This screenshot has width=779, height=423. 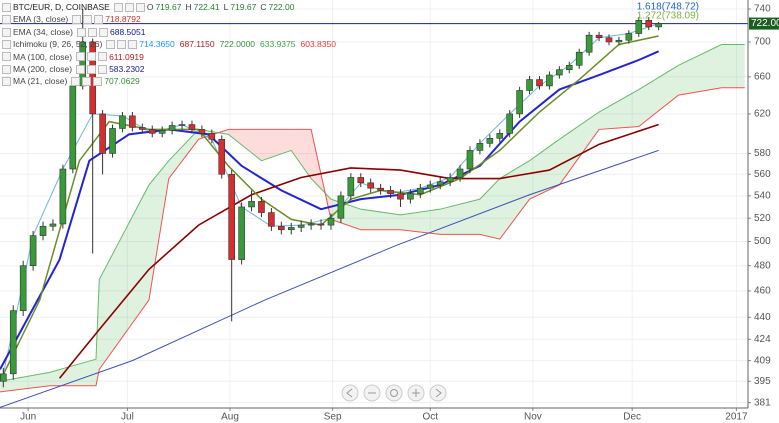 What do you see at coordinates (171, 69) in the screenshot?
I see `indicator-row: MA (200, close) 583.2302` at bounding box center [171, 69].